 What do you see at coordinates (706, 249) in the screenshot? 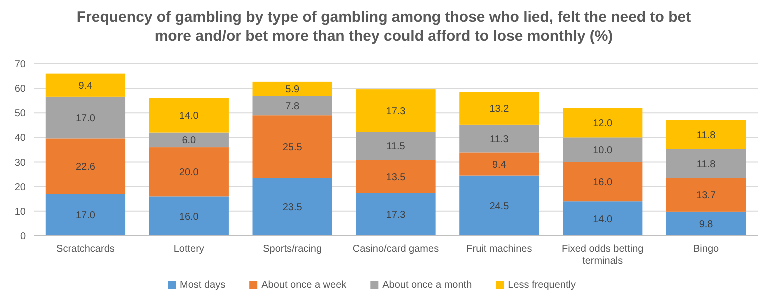
I see `x-tick-label: Bingo` at bounding box center [706, 249].